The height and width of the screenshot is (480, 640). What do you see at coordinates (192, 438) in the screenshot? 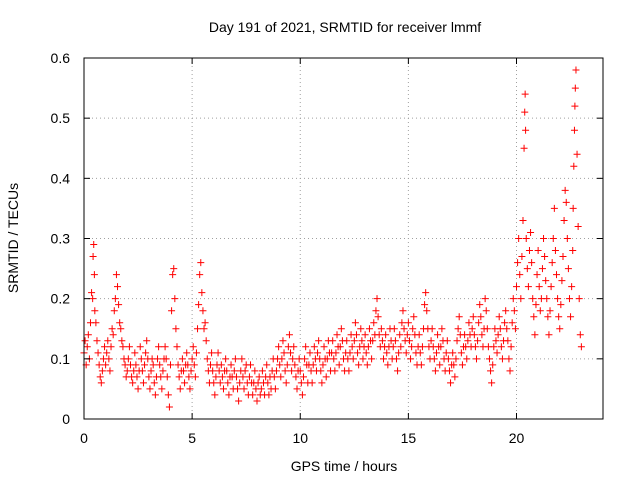
I see `x-tick-label: 5` at bounding box center [192, 438].